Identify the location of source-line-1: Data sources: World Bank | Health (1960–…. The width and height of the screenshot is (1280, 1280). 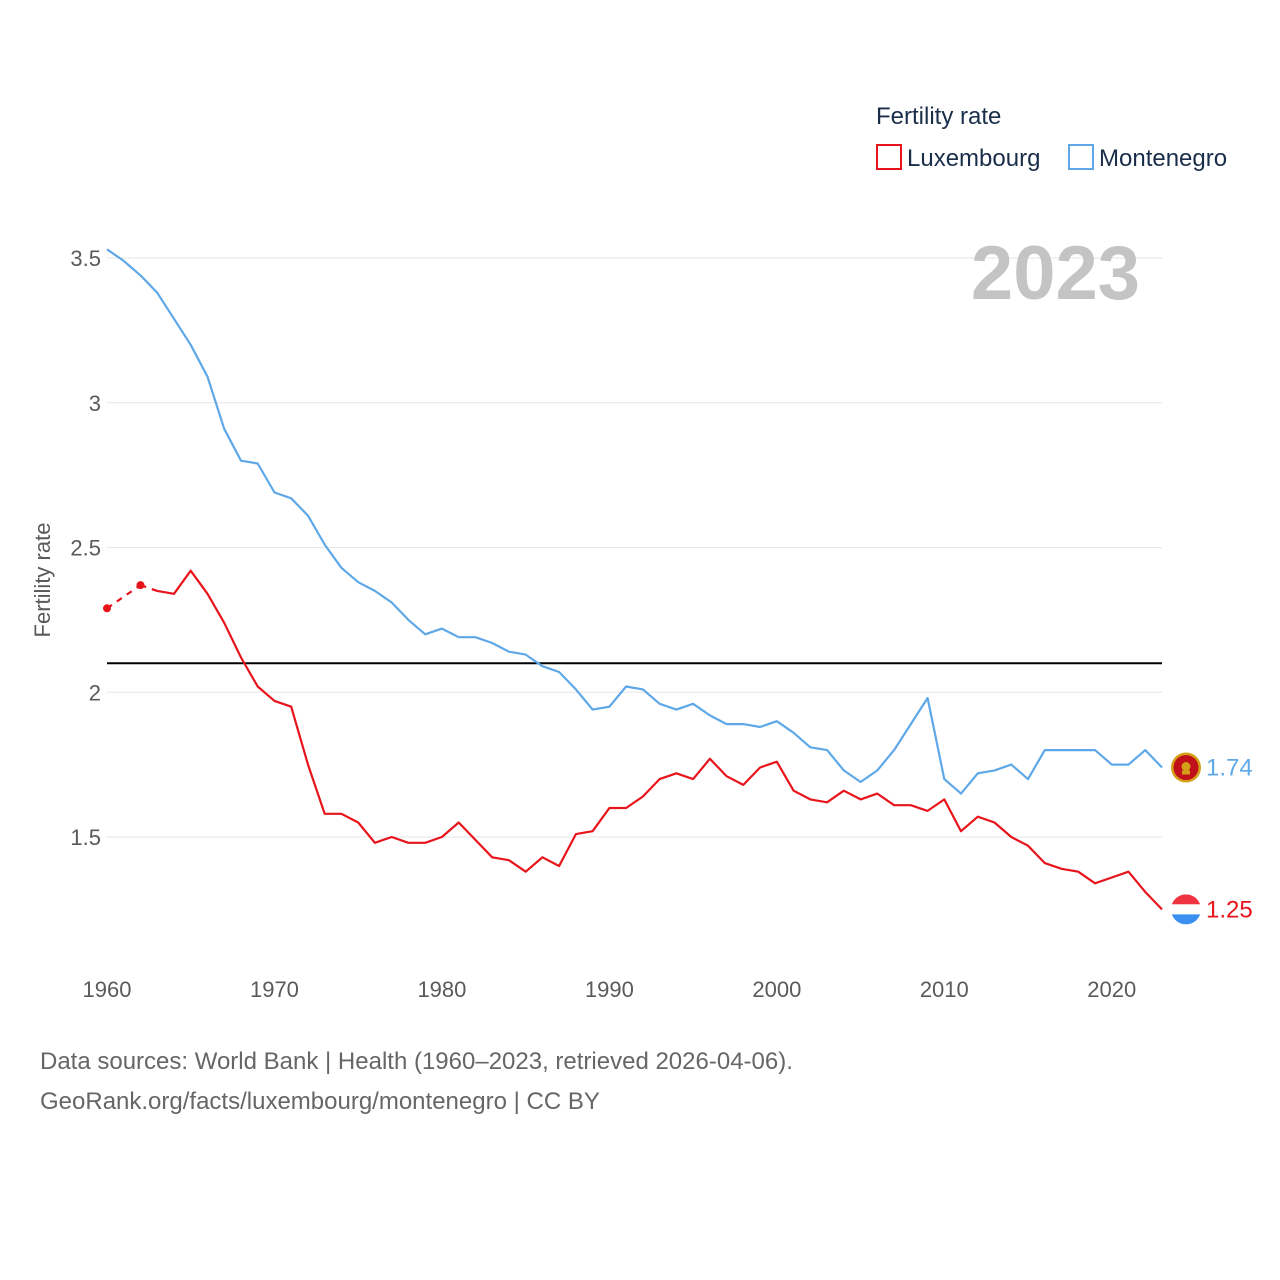
(416, 1061).